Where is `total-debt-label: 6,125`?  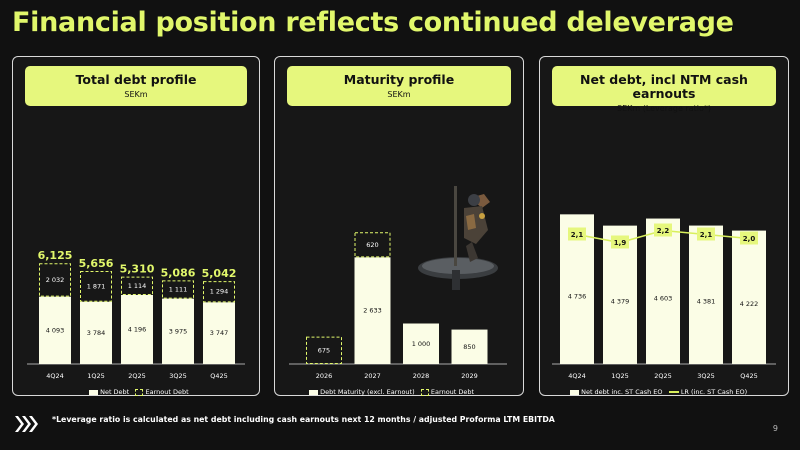
total-debt-label: 6,125 is located at coordinates (55, 255).